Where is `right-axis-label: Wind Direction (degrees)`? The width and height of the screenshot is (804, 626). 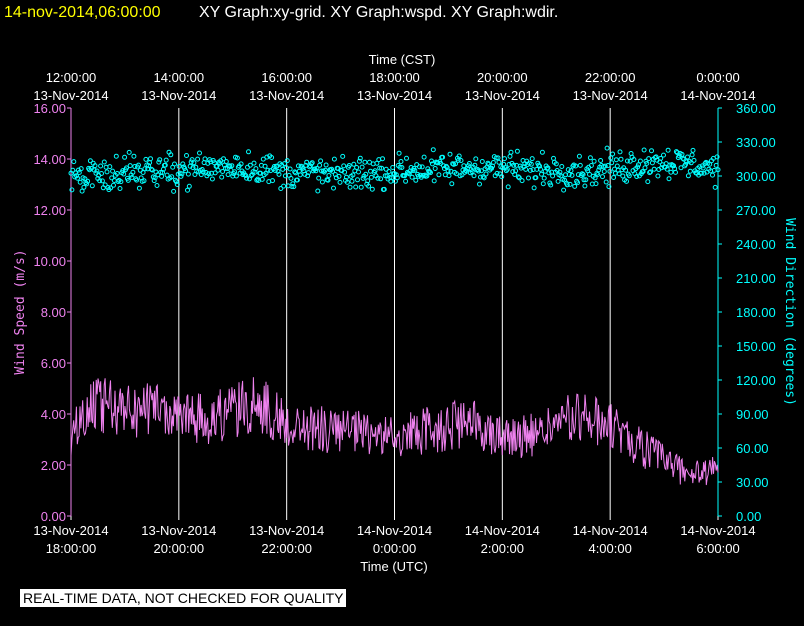 right-axis-label: Wind Direction (degrees) is located at coordinates (789, 312).